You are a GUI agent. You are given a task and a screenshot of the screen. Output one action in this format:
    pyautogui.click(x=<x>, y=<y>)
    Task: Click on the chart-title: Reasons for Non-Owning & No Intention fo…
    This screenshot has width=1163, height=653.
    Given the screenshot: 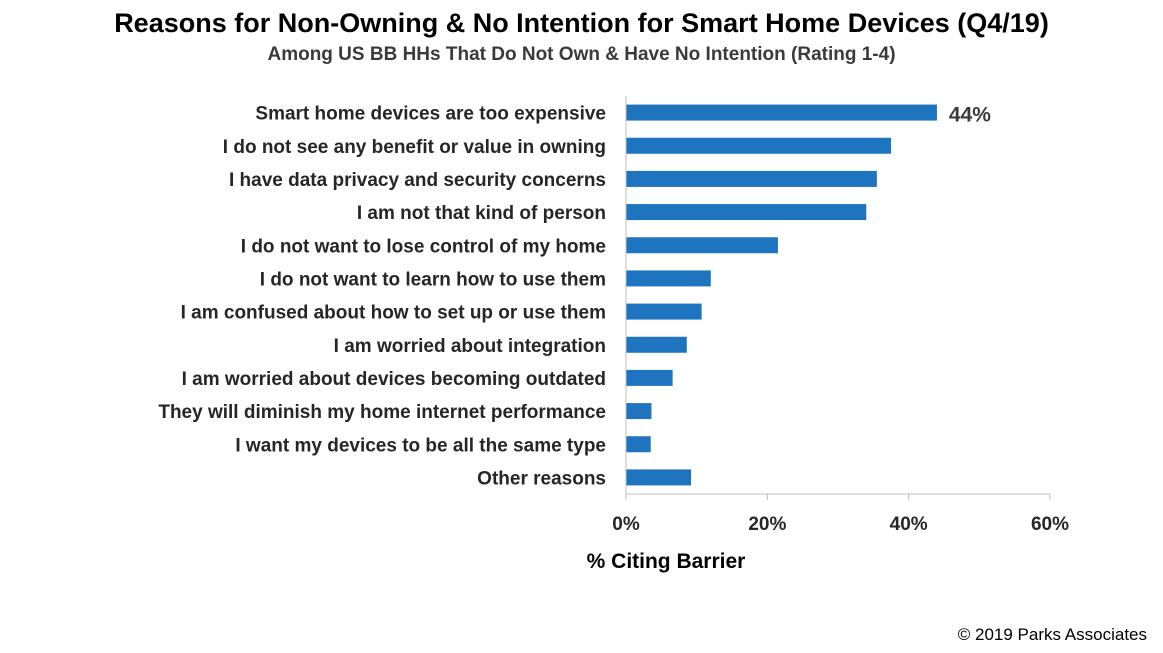 What is the action you would take?
    pyautogui.click(x=581, y=23)
    